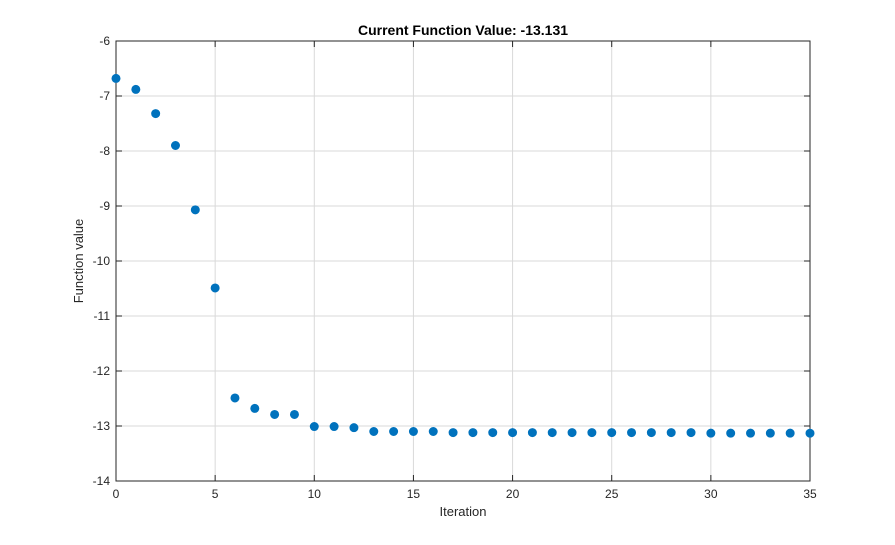 The width and height of the screenshot is (895, 545). I want to click on x-tick-label: 15, so click(414, 494).